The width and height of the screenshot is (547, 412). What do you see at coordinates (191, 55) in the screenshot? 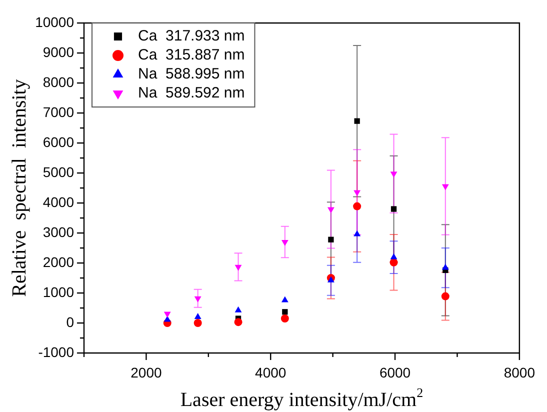
I see `legend-label: Ca 315.887 nm` at bounding box center [191, 55].